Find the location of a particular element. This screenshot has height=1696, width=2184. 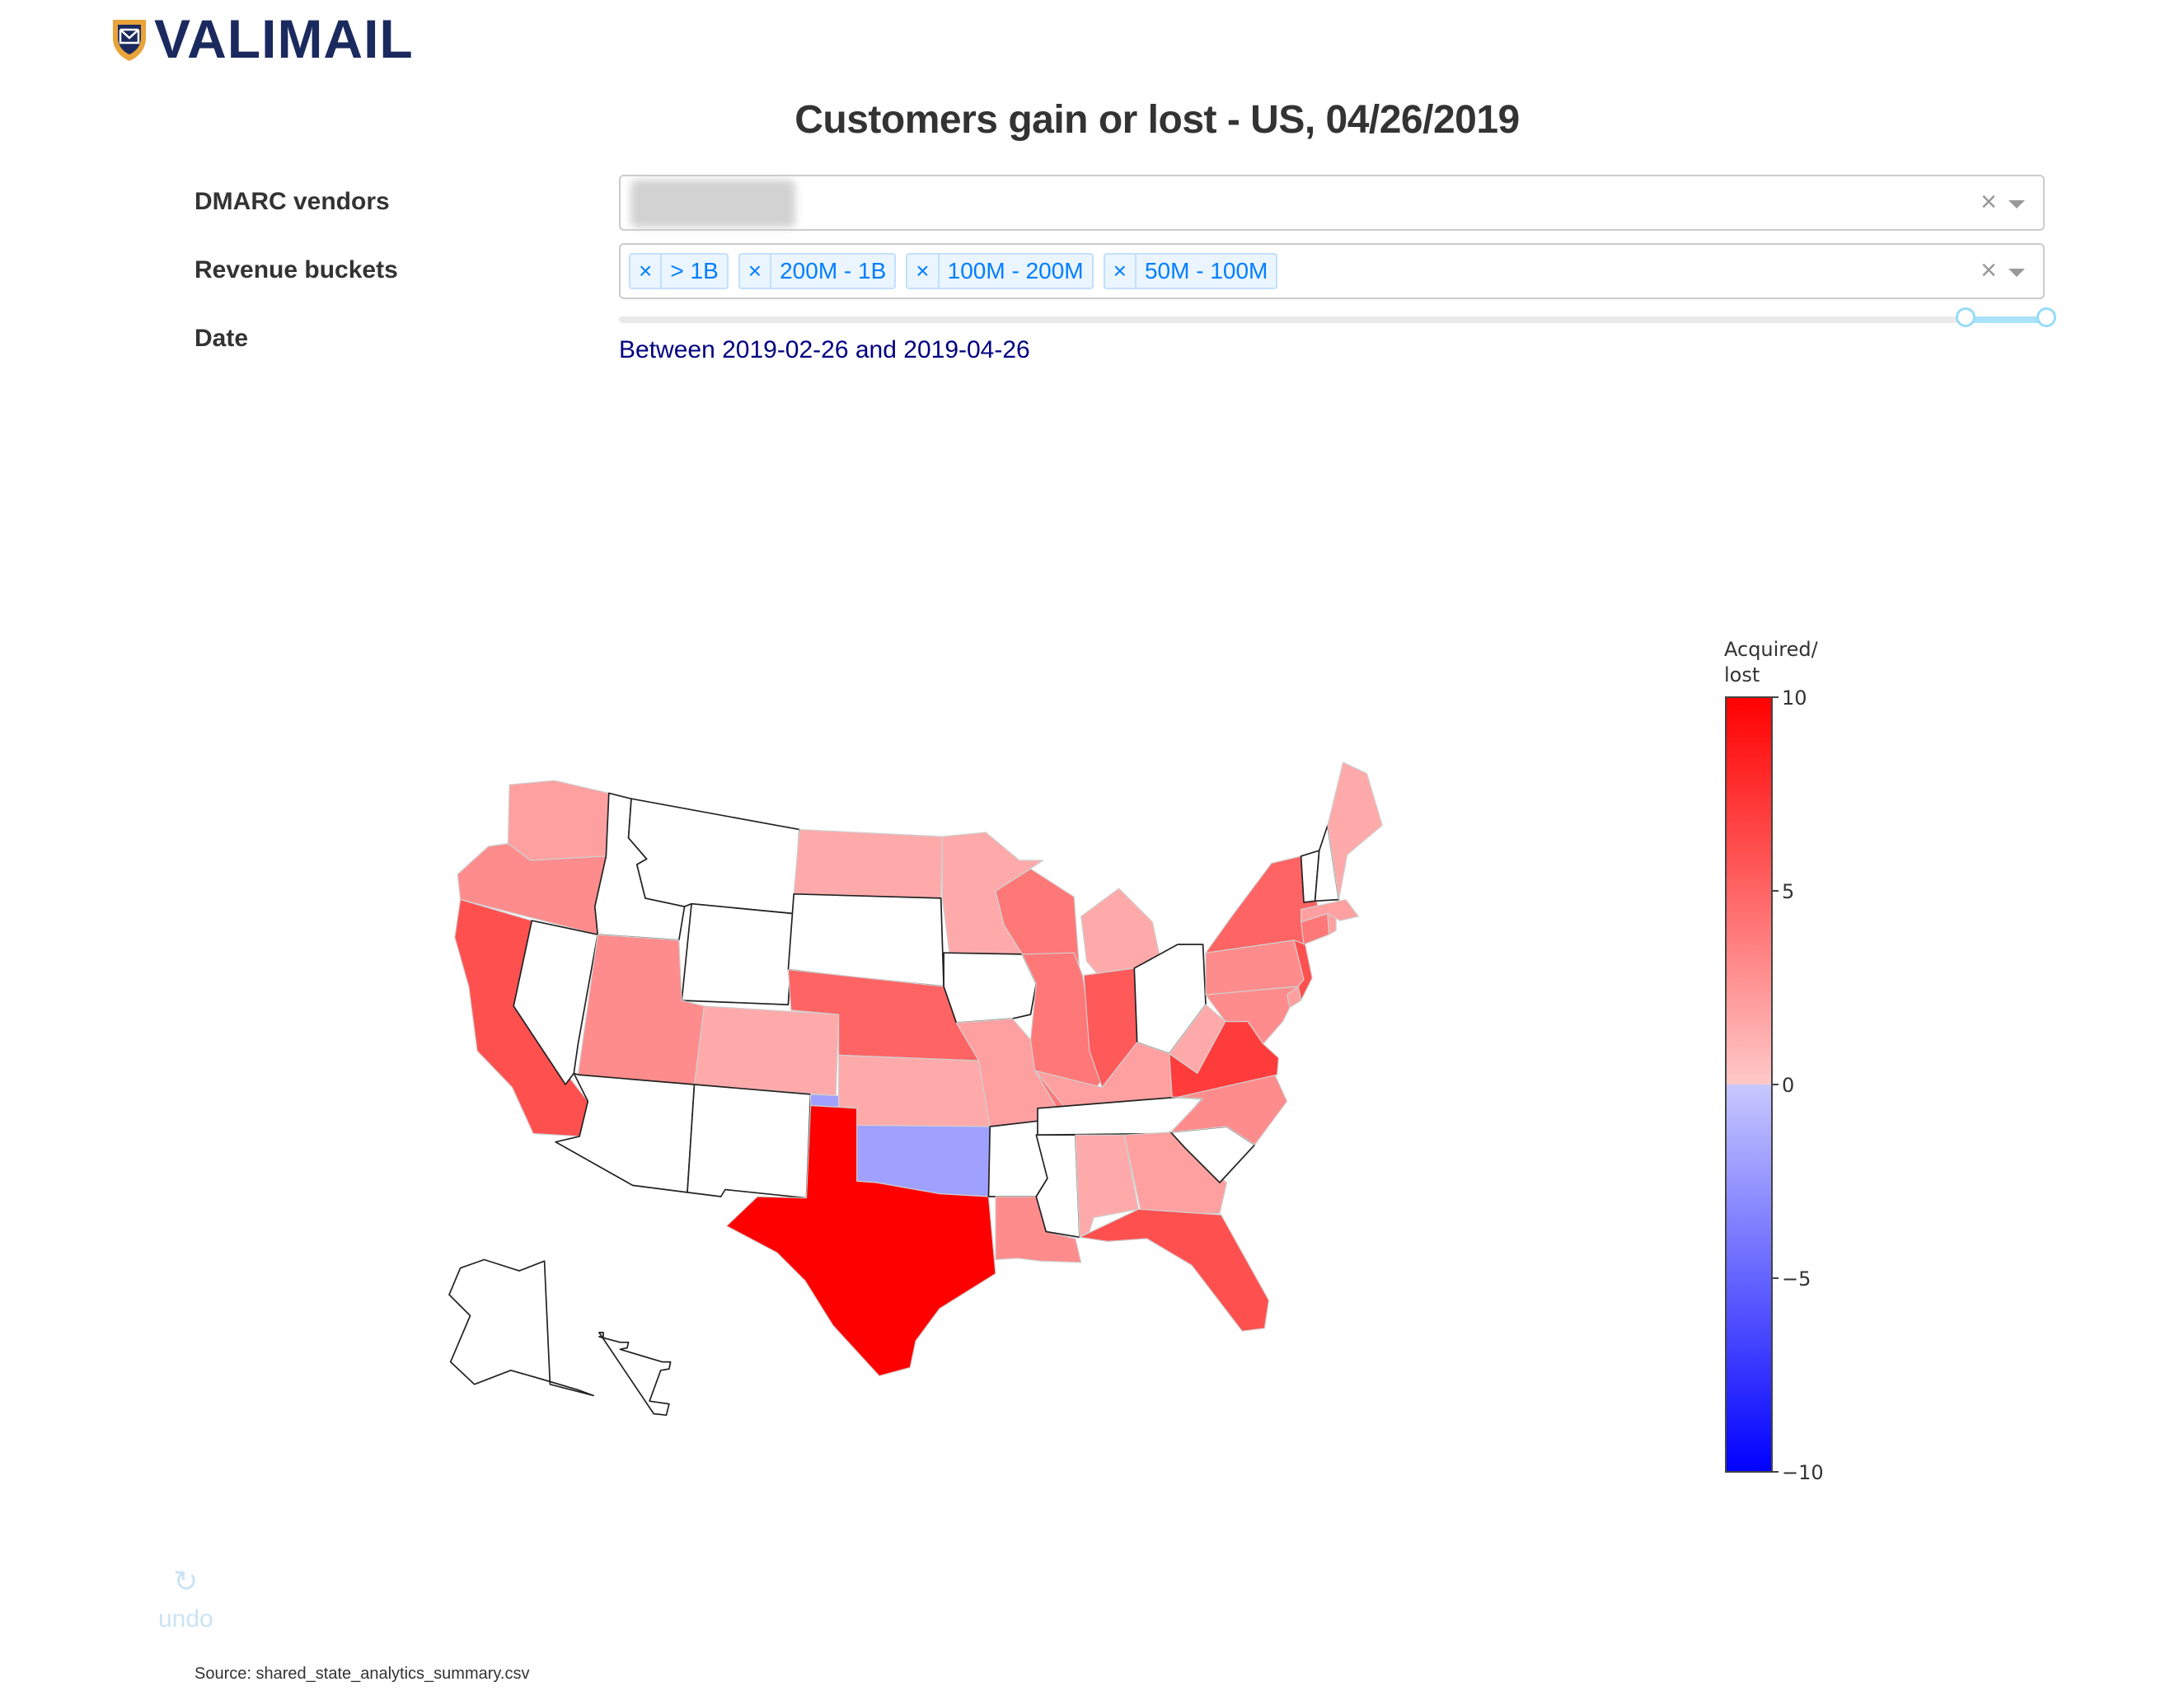

chip-revenue-100m-200m: × 100M - 200M is located at coordinates (1000, 271).